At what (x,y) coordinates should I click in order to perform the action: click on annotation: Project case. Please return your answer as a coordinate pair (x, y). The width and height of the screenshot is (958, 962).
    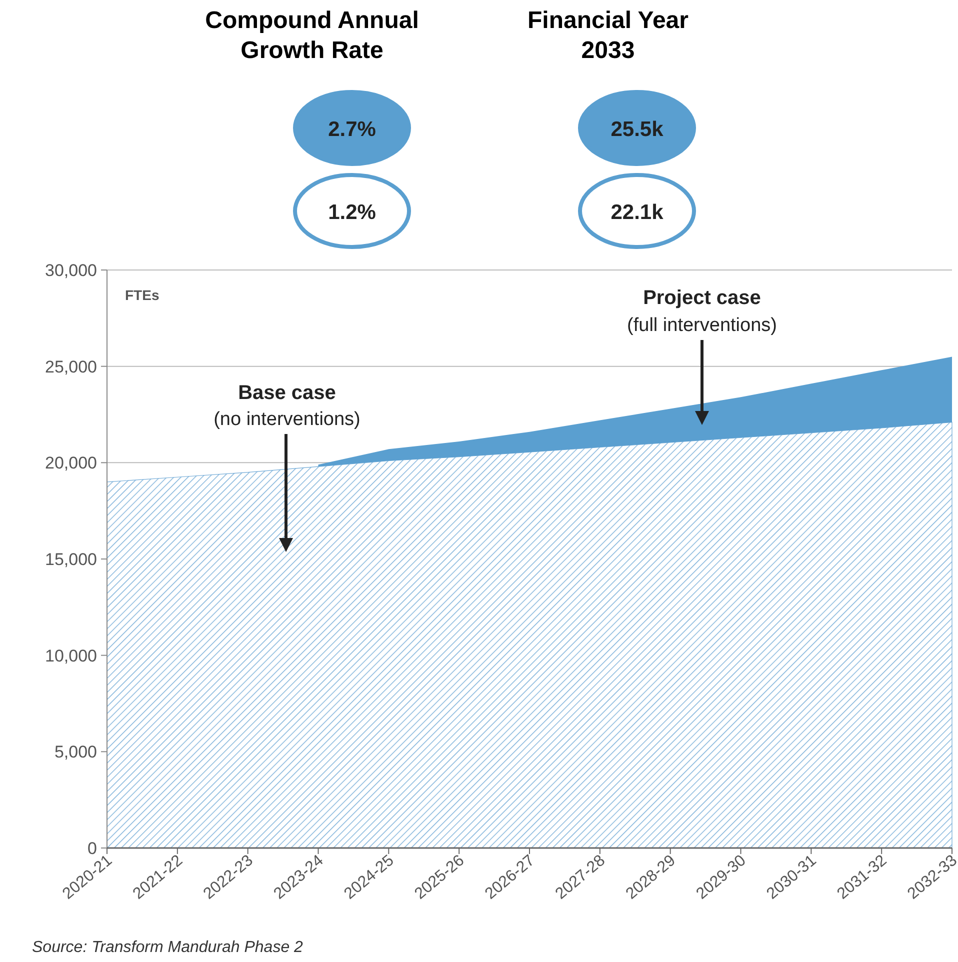
    Looking at the image, I should click on (702, 298).